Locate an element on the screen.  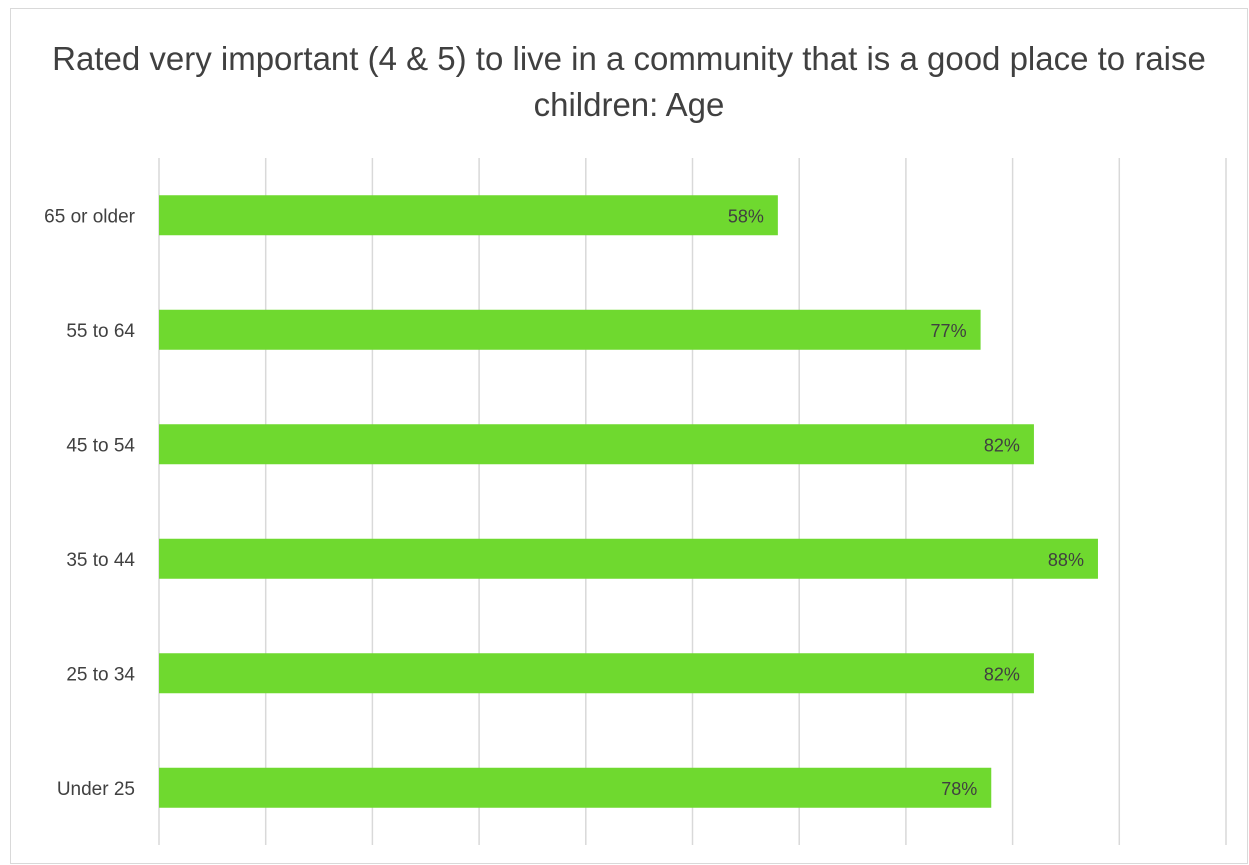
category-label: 55 to 64 is located at coordinates (100, 331).